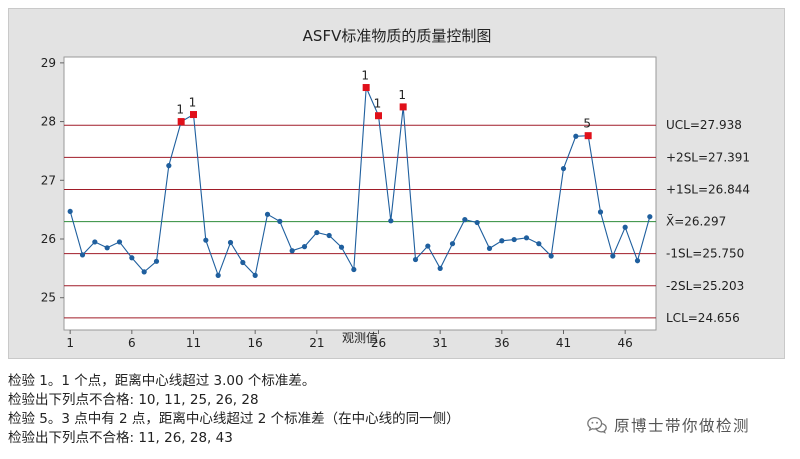  I want to click on x-tick-label: 41, so click(563, 343).